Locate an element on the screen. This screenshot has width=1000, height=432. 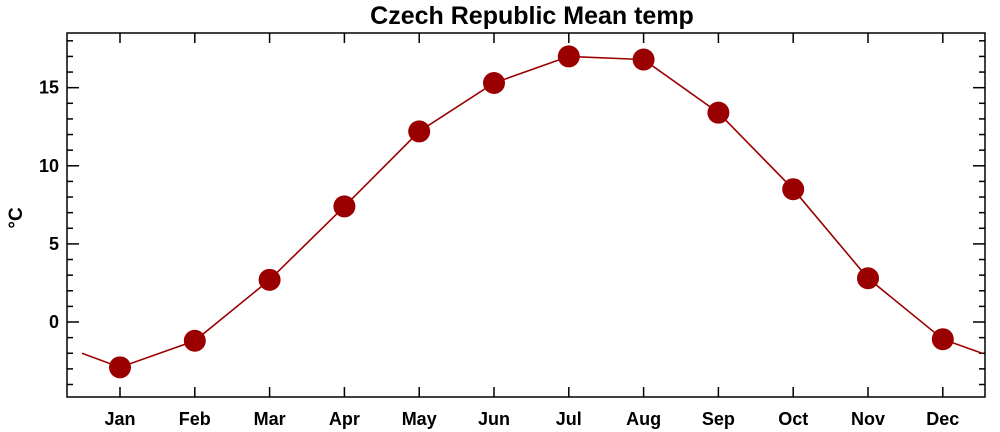
x-tick-label: Apr is located at coordinates (344, 419).